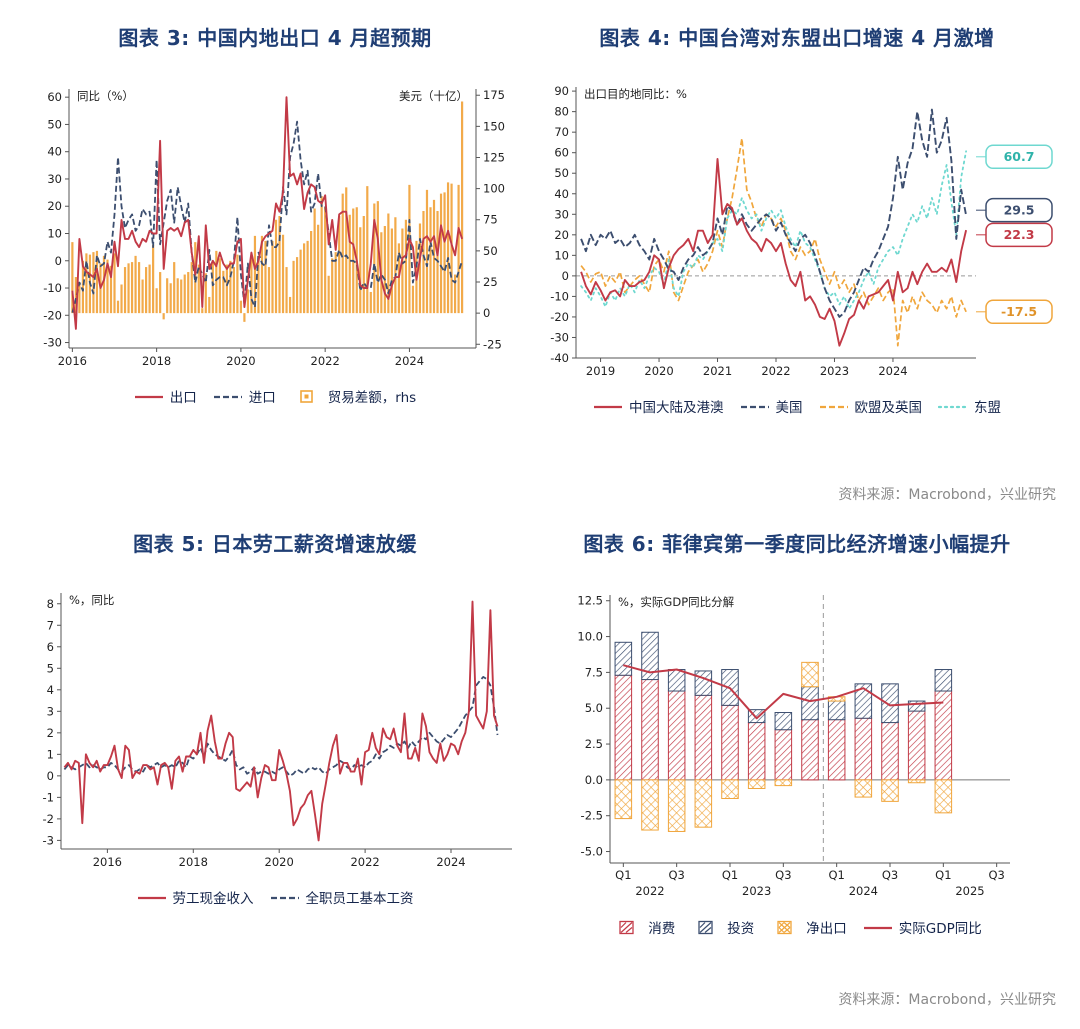  Describe the element at coordinates (947, 495) in the screenshot. I see `source-note-top: 资料来源：Macrobond，兴业研究` at that location.